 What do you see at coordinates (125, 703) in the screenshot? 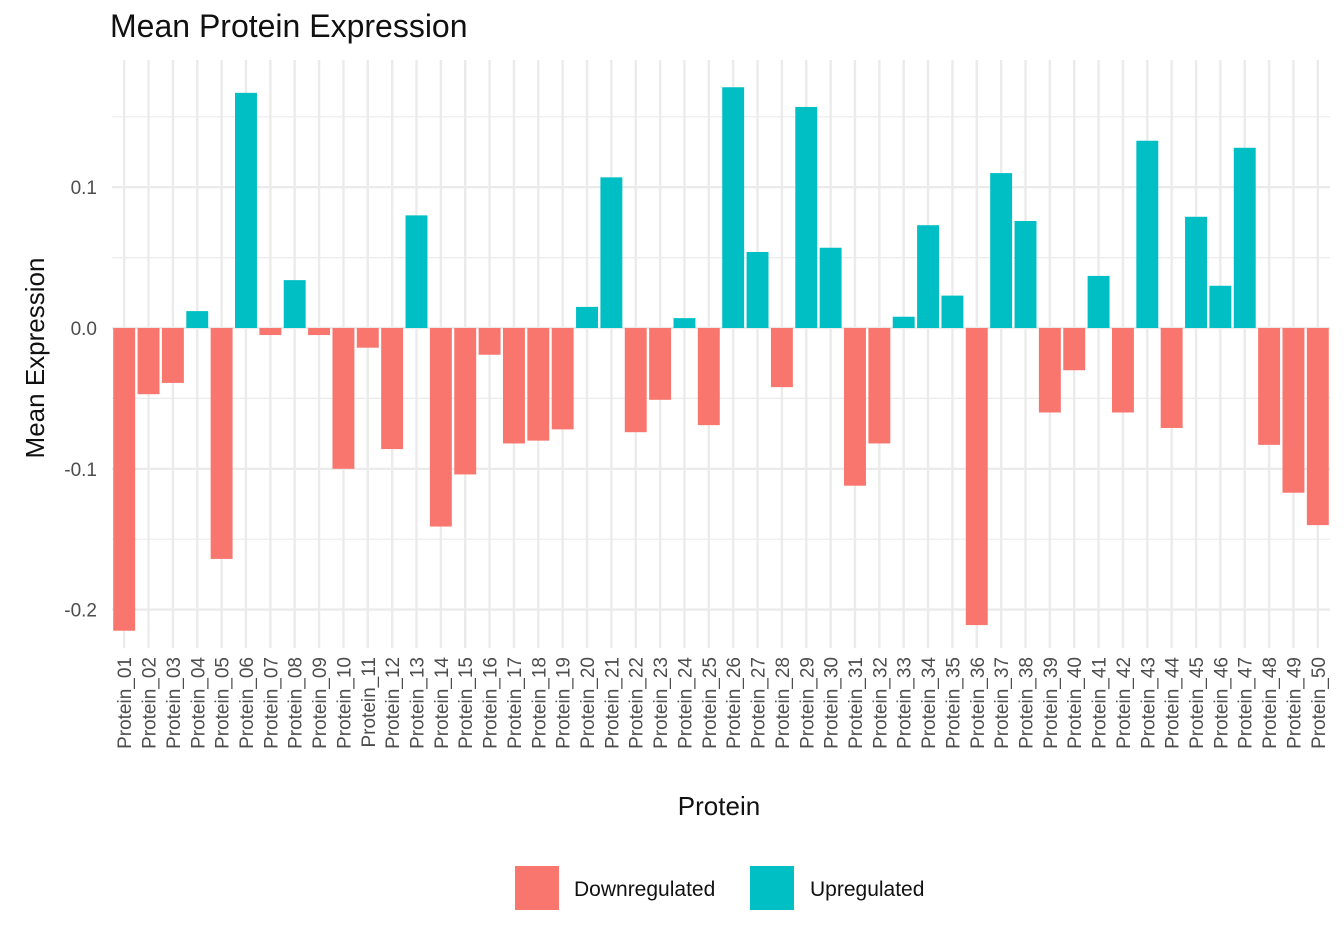
I see `x-tick-label: Protein_01` at bounding box center [125, 703].